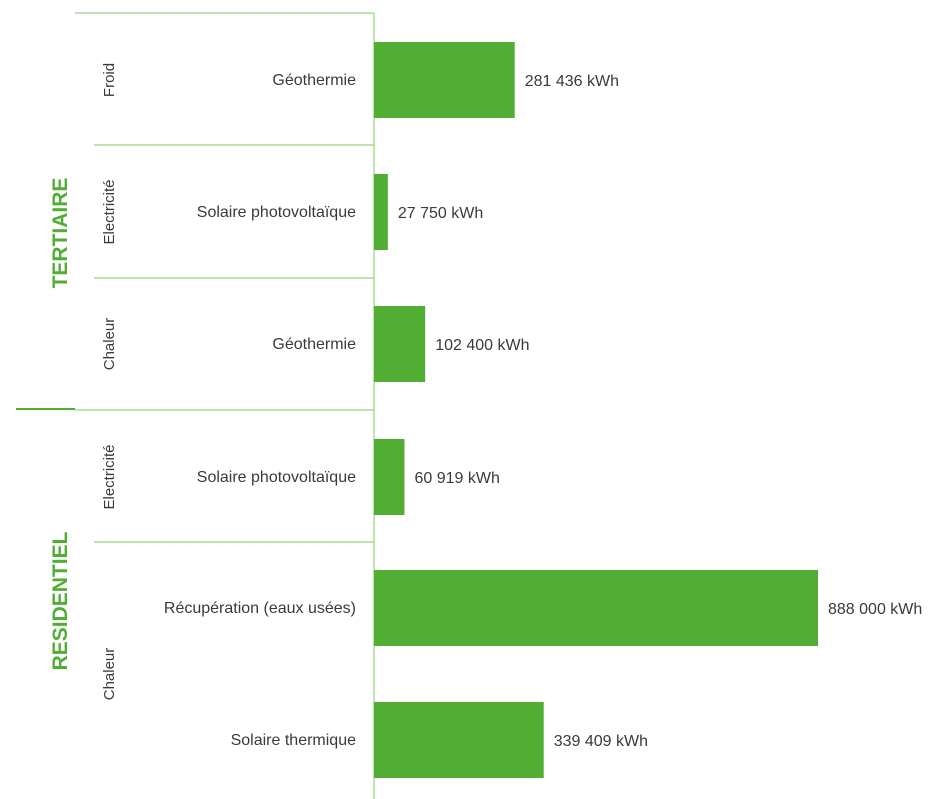 The image size is (941, 799). What do you see at coordinates (440, 213) in the screenshot?
I see `value-label: 27 750 kWh` at bounding box center [440, 213].